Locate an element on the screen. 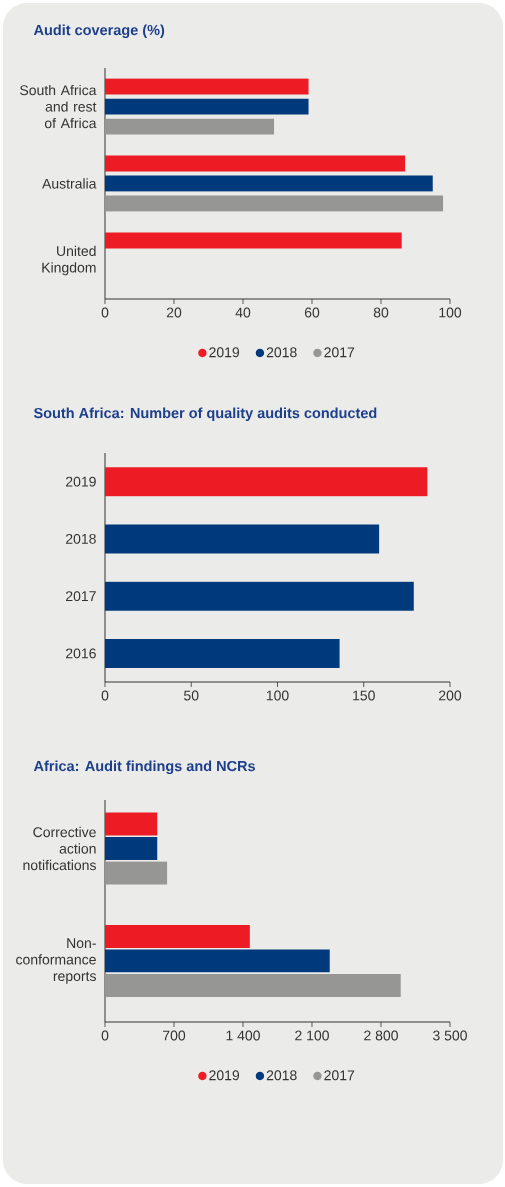  x-tick-label: 20 is located at coordinates (174, 312).